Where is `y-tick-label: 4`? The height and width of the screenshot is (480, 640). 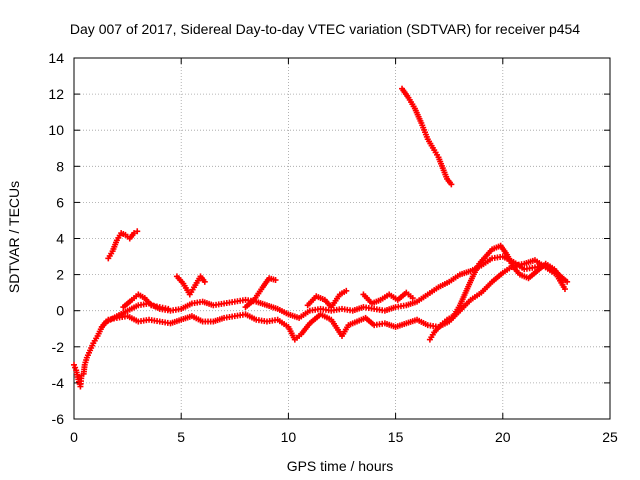
y-tick-label: 4 is located at coordinates (60, 239).